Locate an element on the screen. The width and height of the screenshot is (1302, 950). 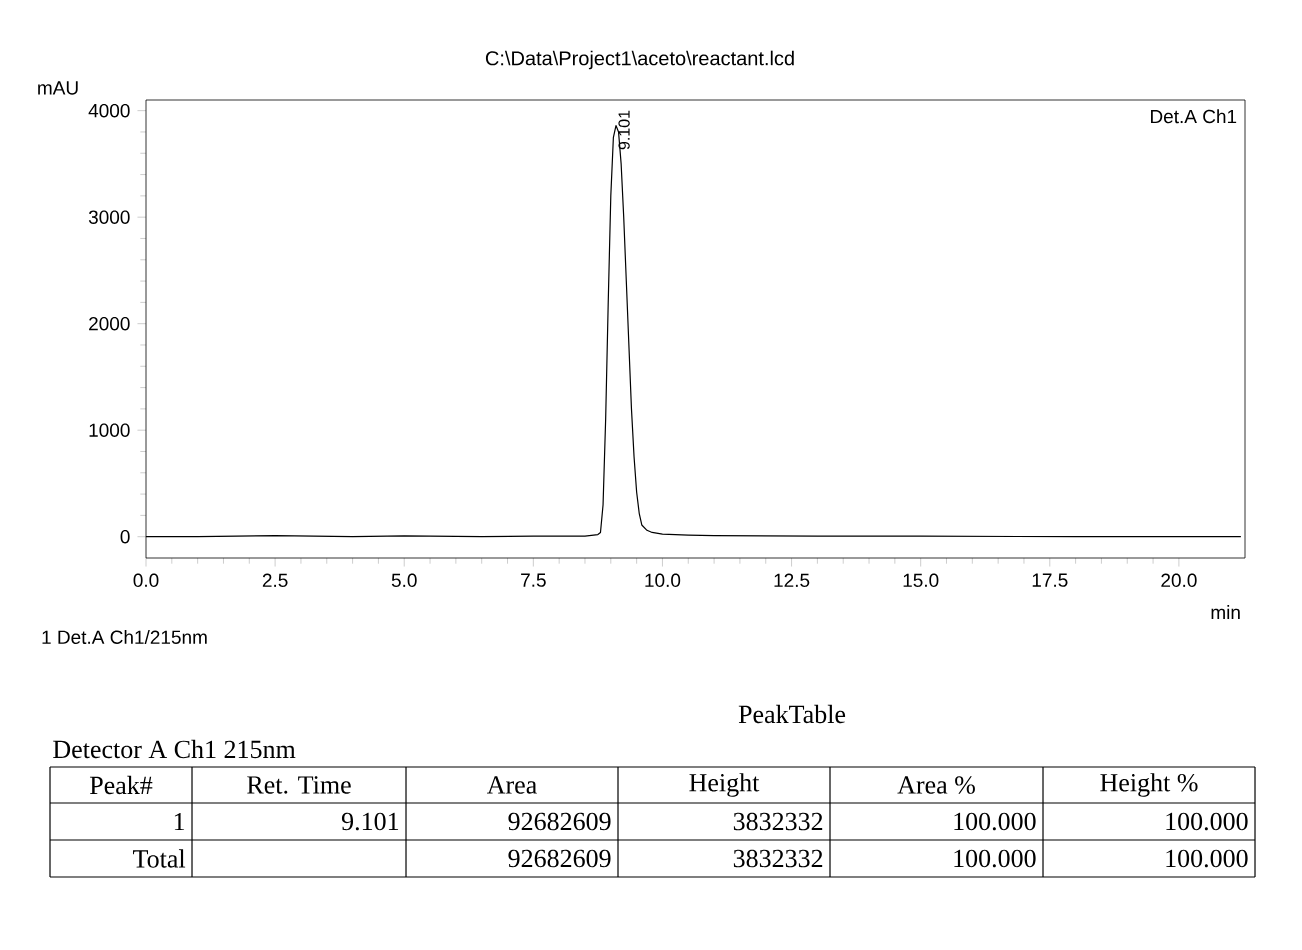
y-axis-title: mAU is located at coordinates (58, 88).